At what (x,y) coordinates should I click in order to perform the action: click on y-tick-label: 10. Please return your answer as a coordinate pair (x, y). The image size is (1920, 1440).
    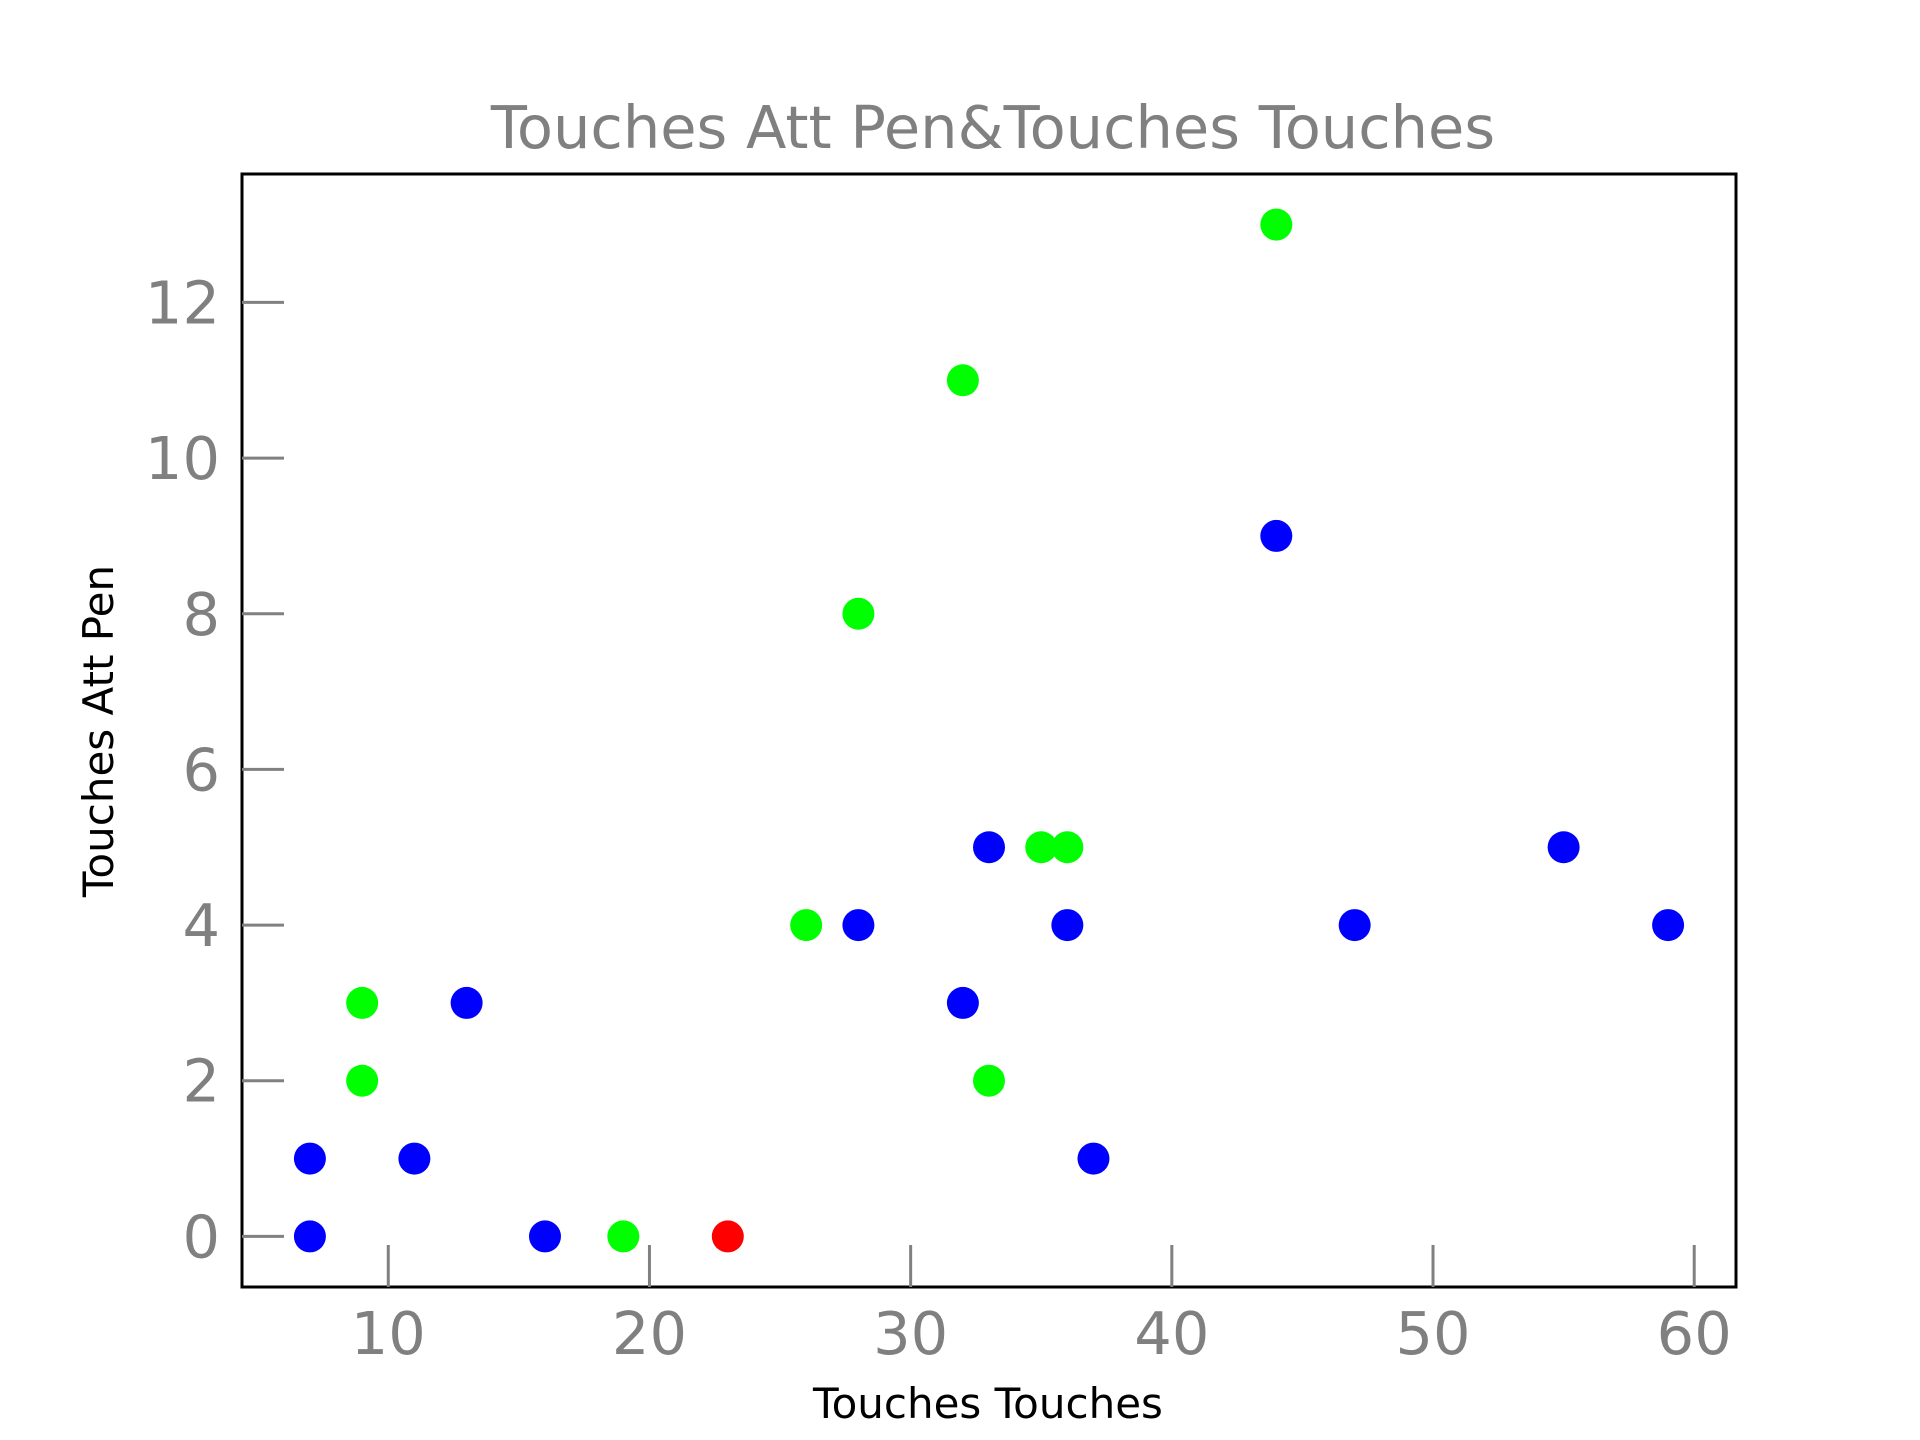
    Looking at the image, I should click on (182, 458).